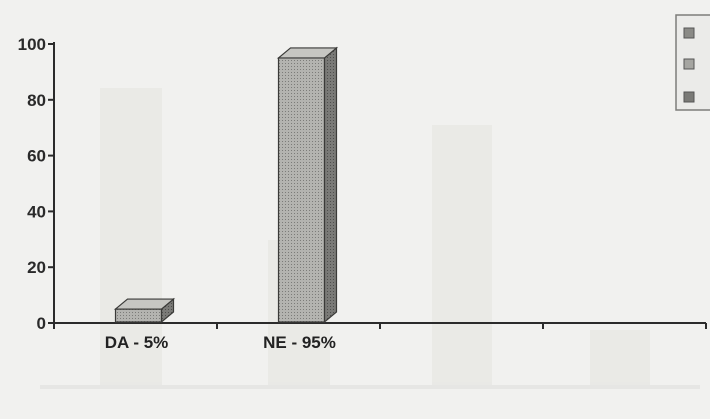 This screenshot has width=710, height=419. Describe the element at coordinates (36, 211) in the screenshot. I see `y-tick-label: 40` at that location.